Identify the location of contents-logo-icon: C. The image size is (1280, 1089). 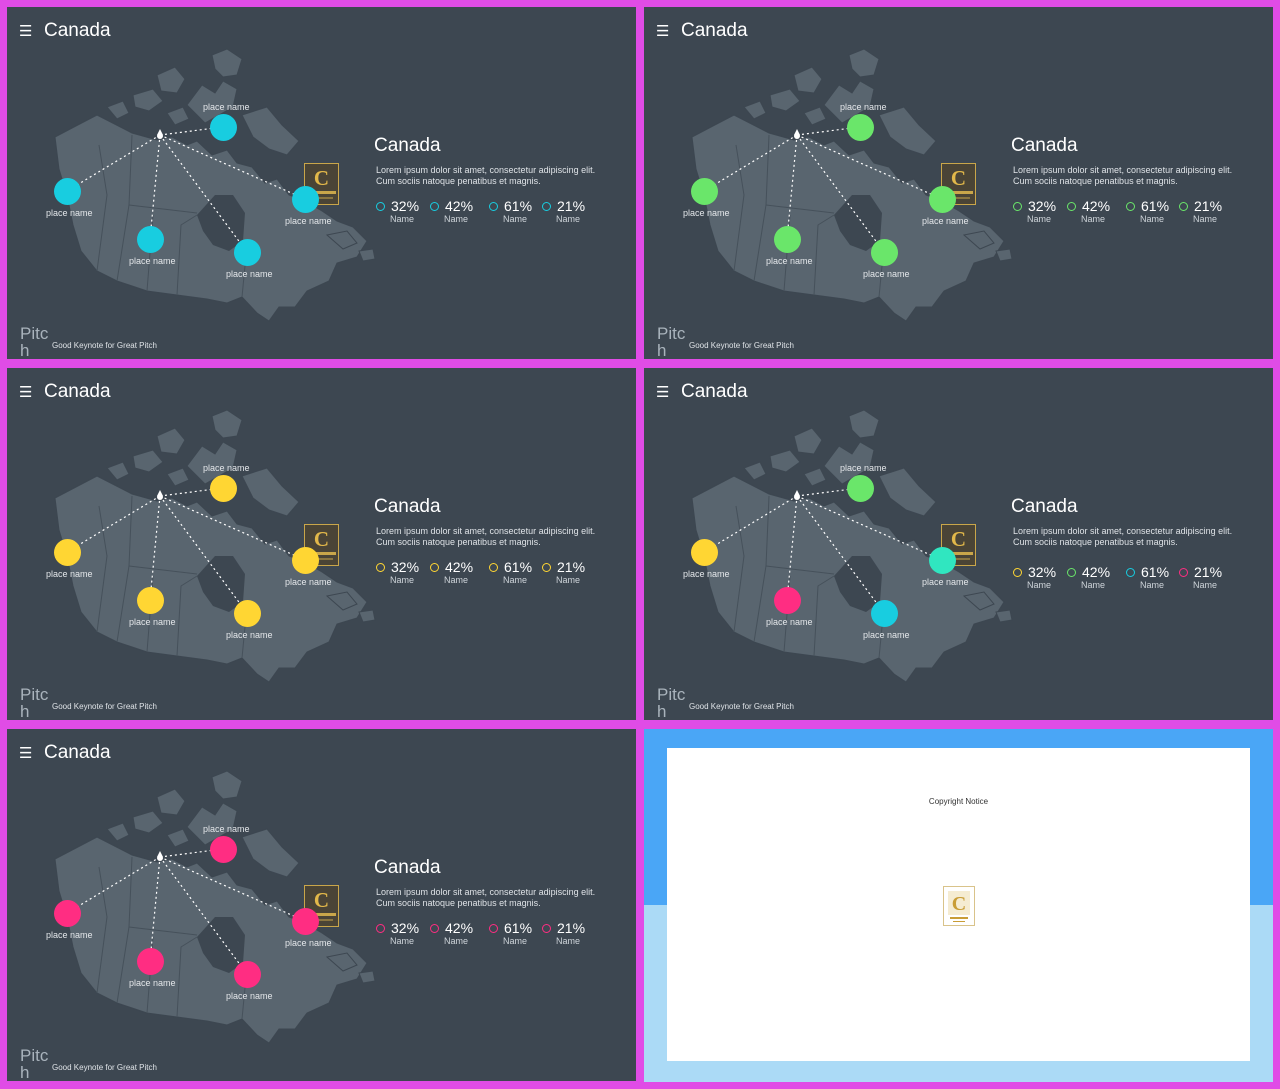
(959, 906).